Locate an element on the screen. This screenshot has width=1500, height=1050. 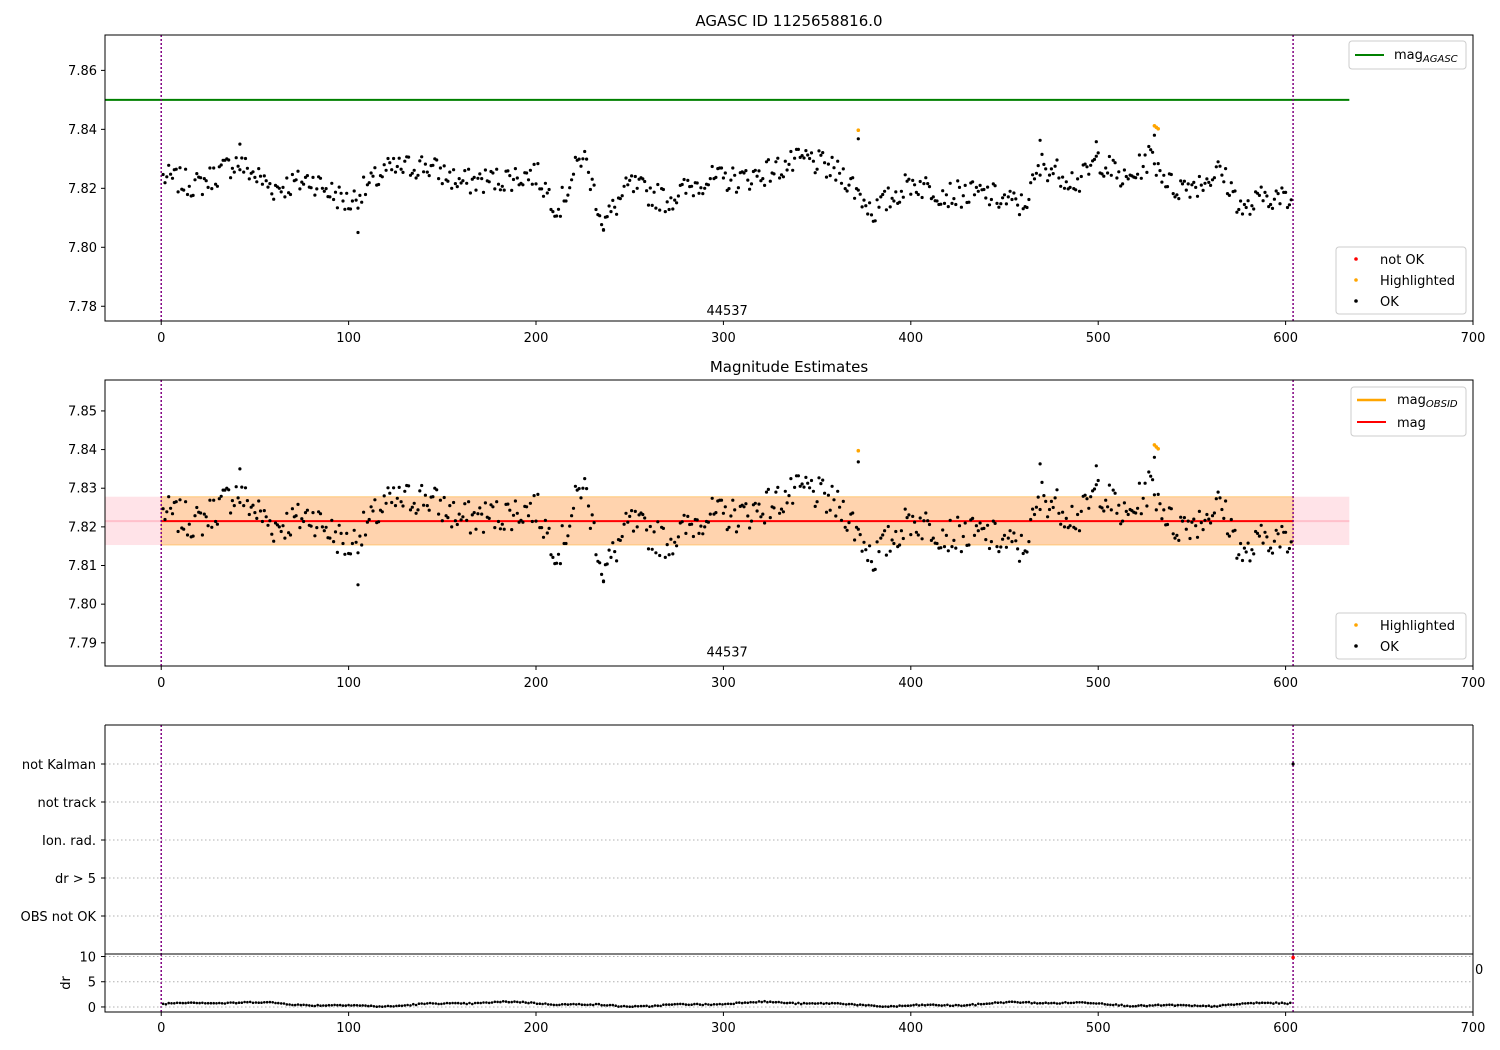
legend-marker is located at coordinates (1356, 625).